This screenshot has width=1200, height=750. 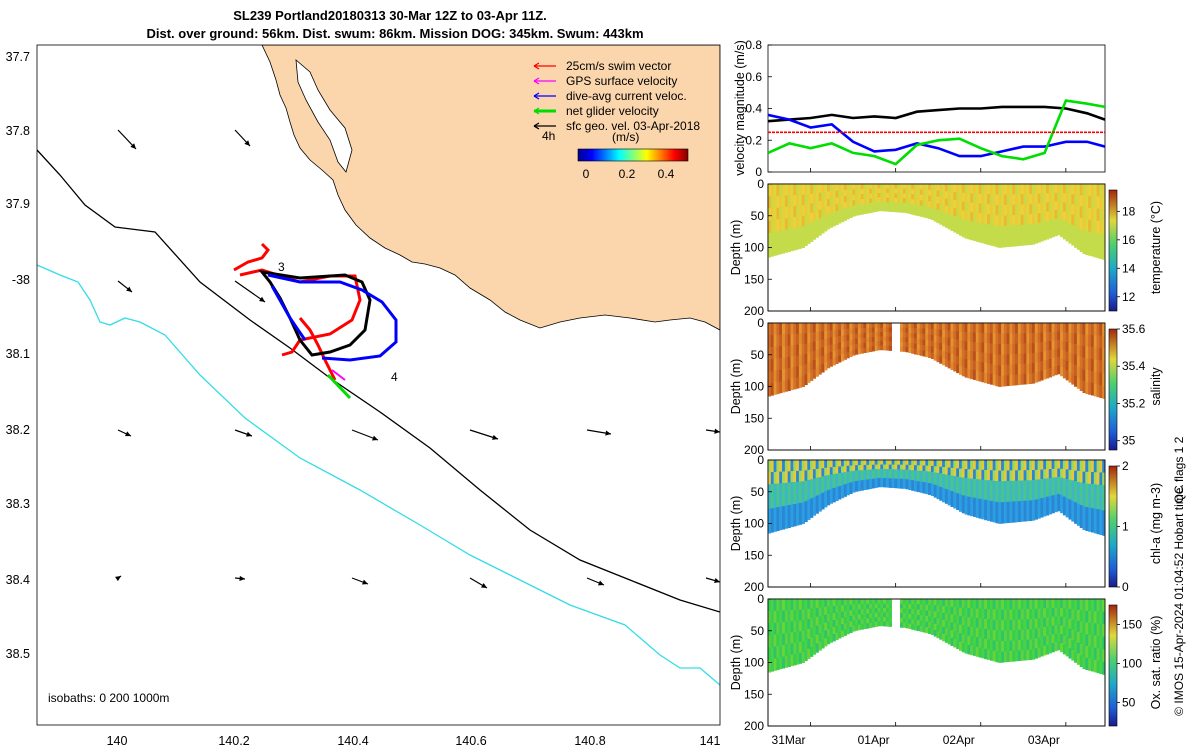 What do you see at coordinates (243, 433) in the screenshot?
I see `geo-velocity-arrow` at bounding box center [243, 433].